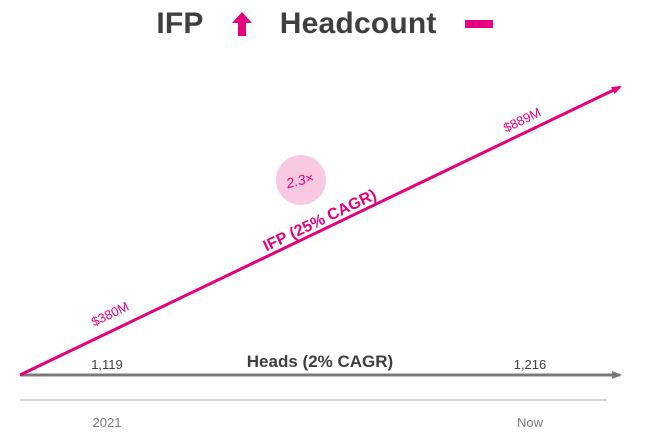  Describe the element at coordinates (320, 361) in the screenshot. I see `heads-series-label: Heads (2% CAGR)` at that location.